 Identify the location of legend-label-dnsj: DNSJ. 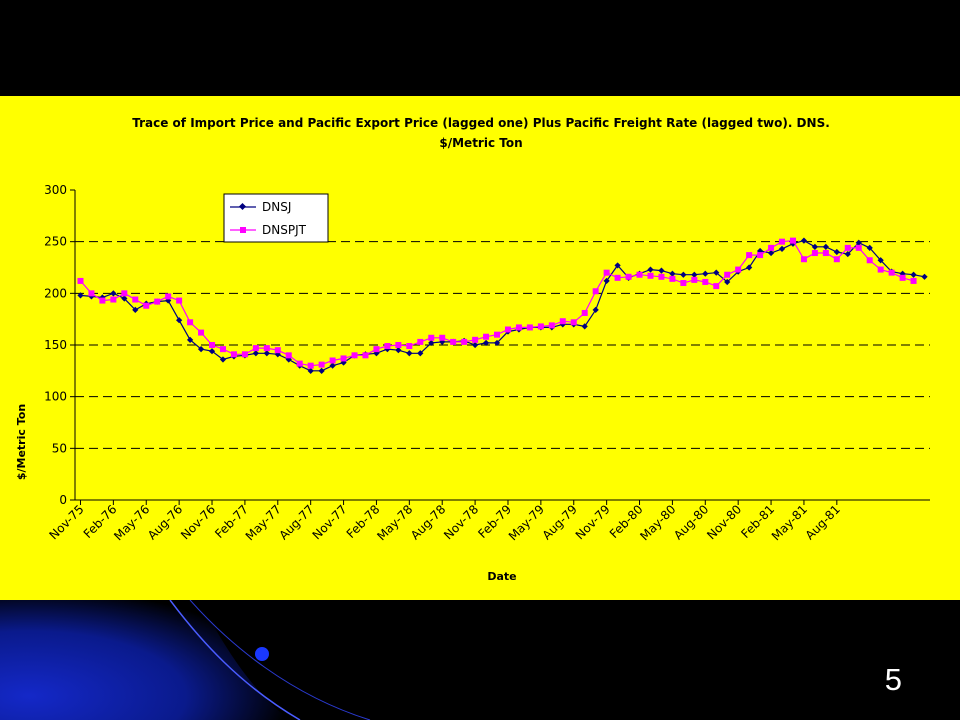
(276, 207).